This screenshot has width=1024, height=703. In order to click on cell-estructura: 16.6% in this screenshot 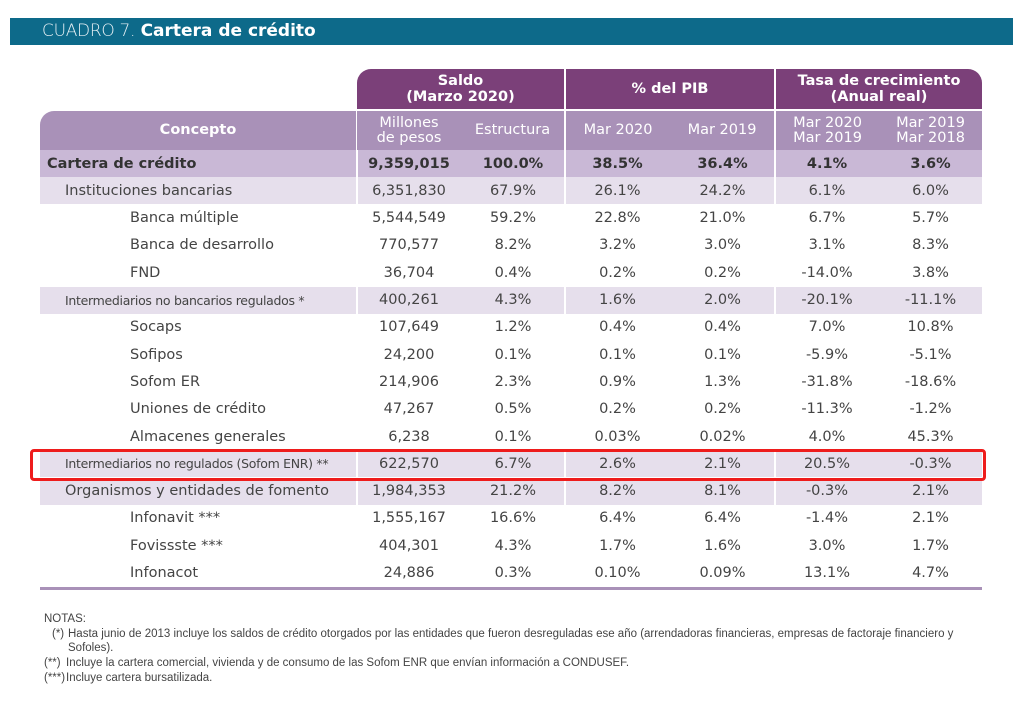, I will do `click(513, 518)`.